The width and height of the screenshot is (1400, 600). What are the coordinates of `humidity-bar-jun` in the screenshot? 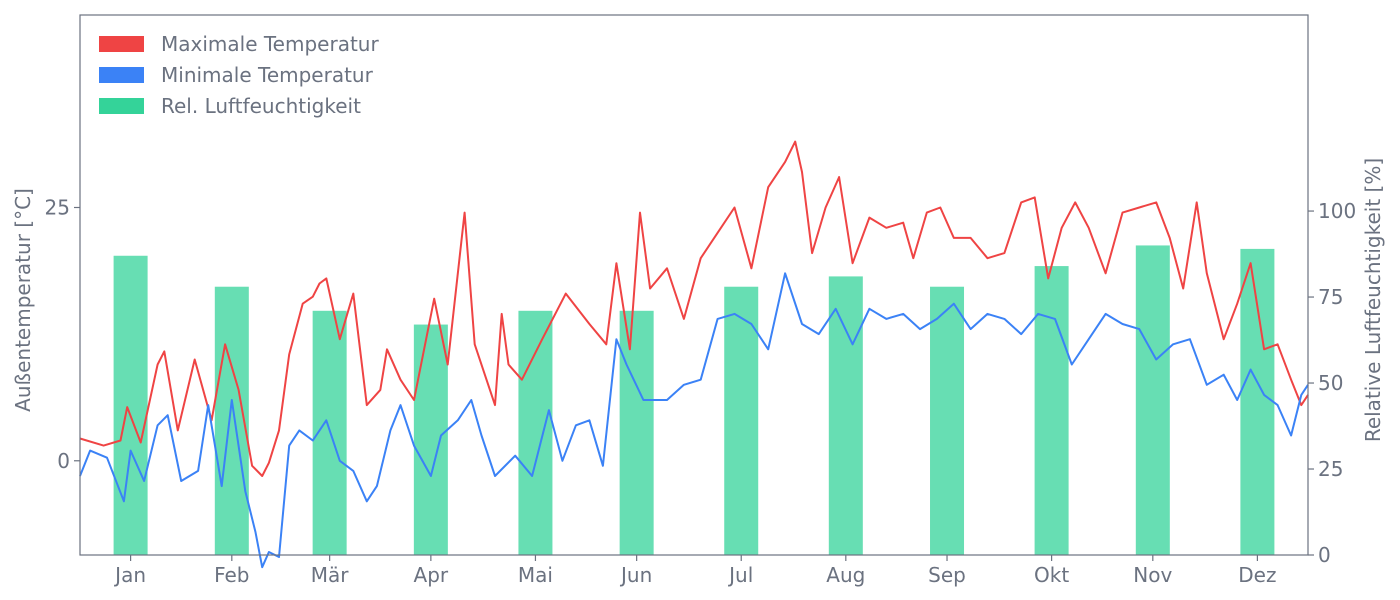 It's located at (636, 432).